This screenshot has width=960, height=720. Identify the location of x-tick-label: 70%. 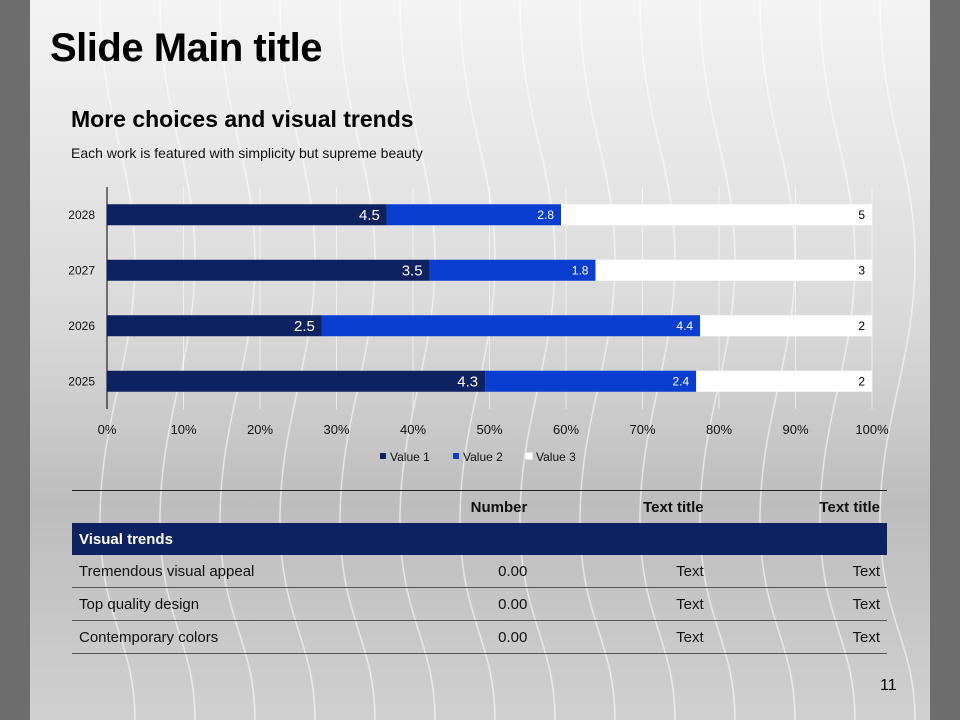
(642, 429).